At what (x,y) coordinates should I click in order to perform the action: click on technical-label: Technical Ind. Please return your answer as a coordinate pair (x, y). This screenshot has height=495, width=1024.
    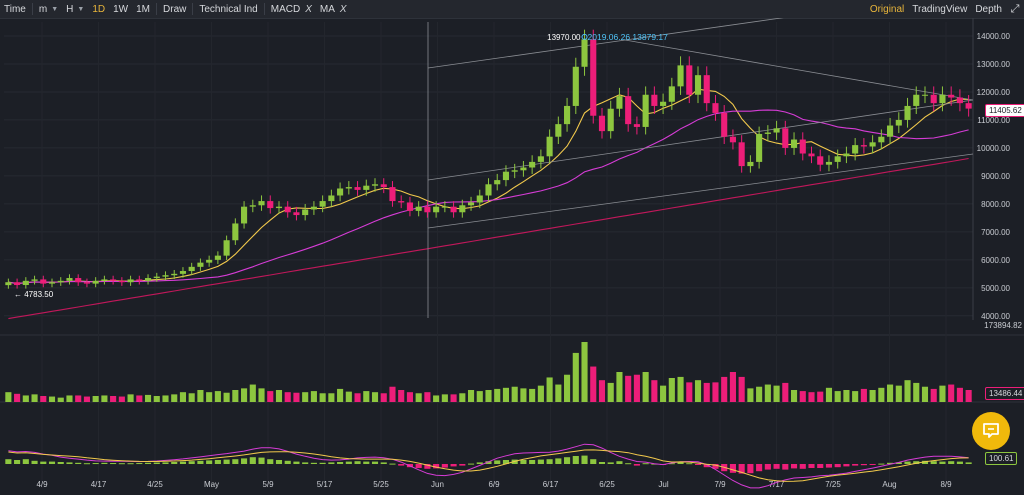
    Looking at the image, I should click on (228, 9).